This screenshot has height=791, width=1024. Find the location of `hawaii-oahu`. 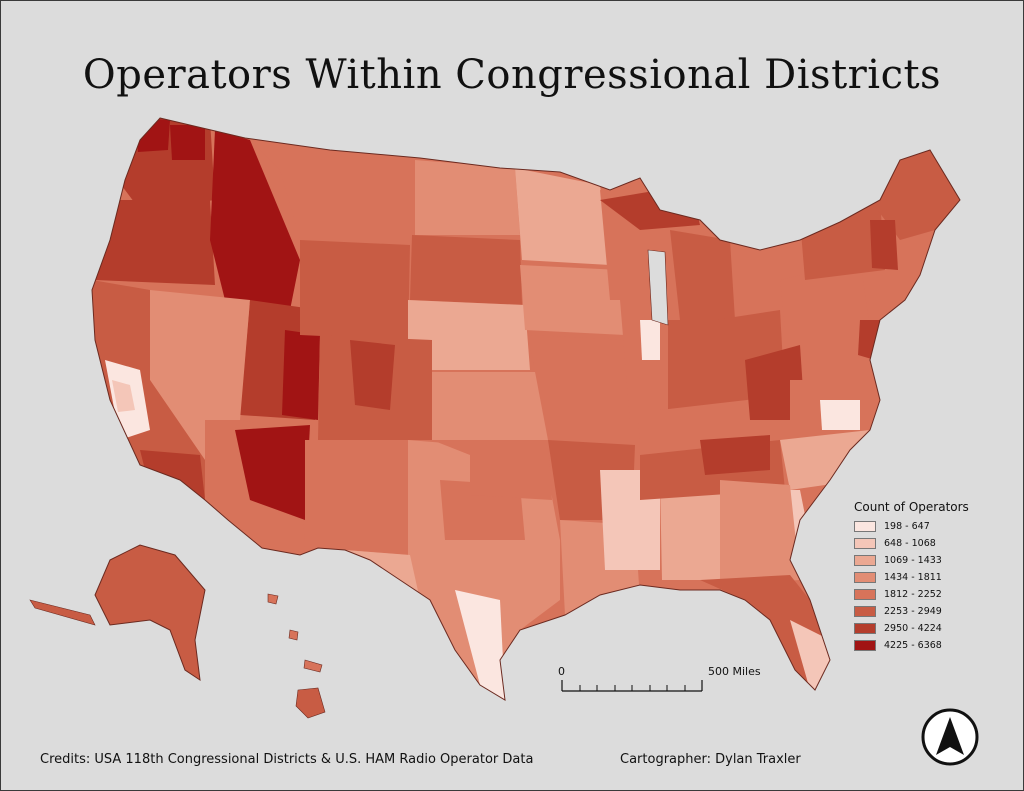

hawaii-oahu is located at coordinates (293, 635).